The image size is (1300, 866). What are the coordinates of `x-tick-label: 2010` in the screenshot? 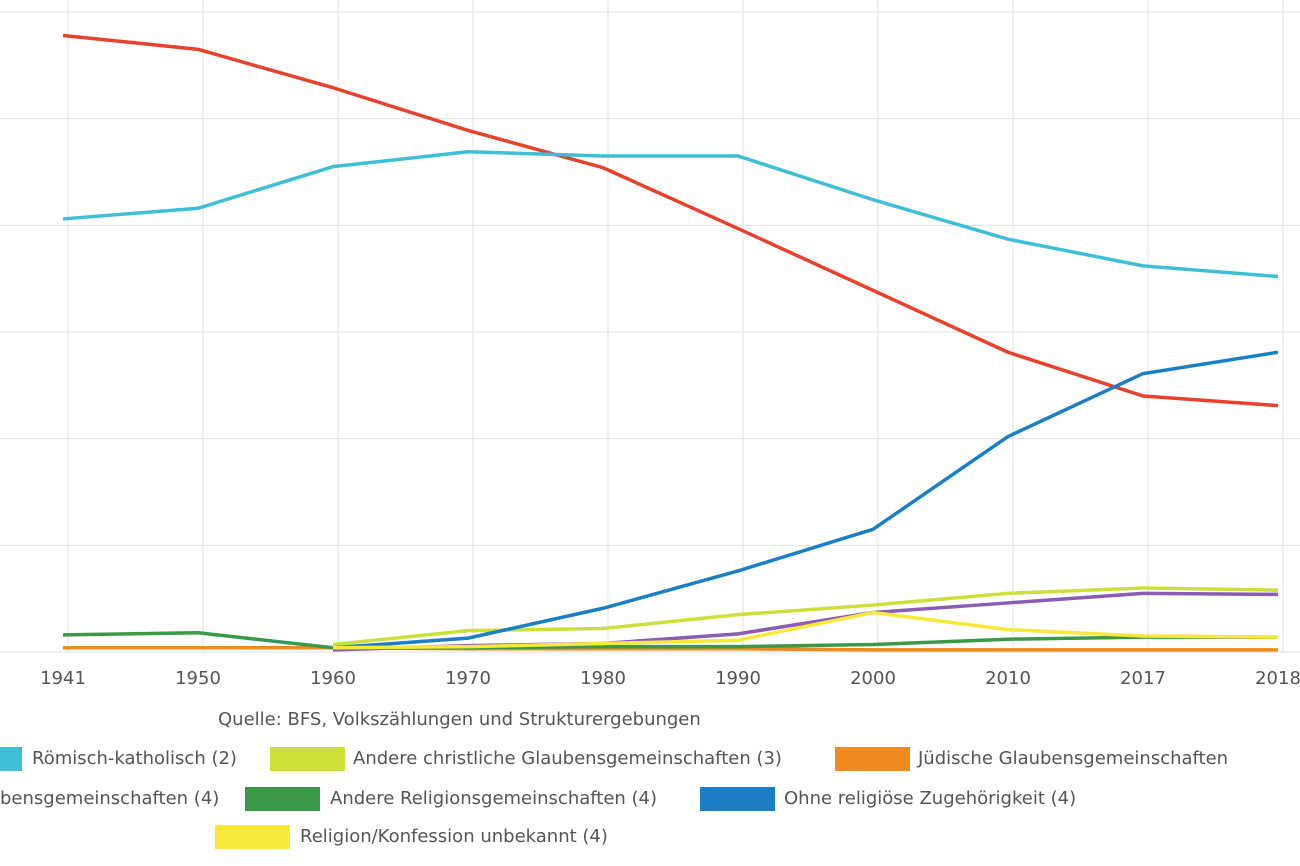 It's located at (1008, 678).